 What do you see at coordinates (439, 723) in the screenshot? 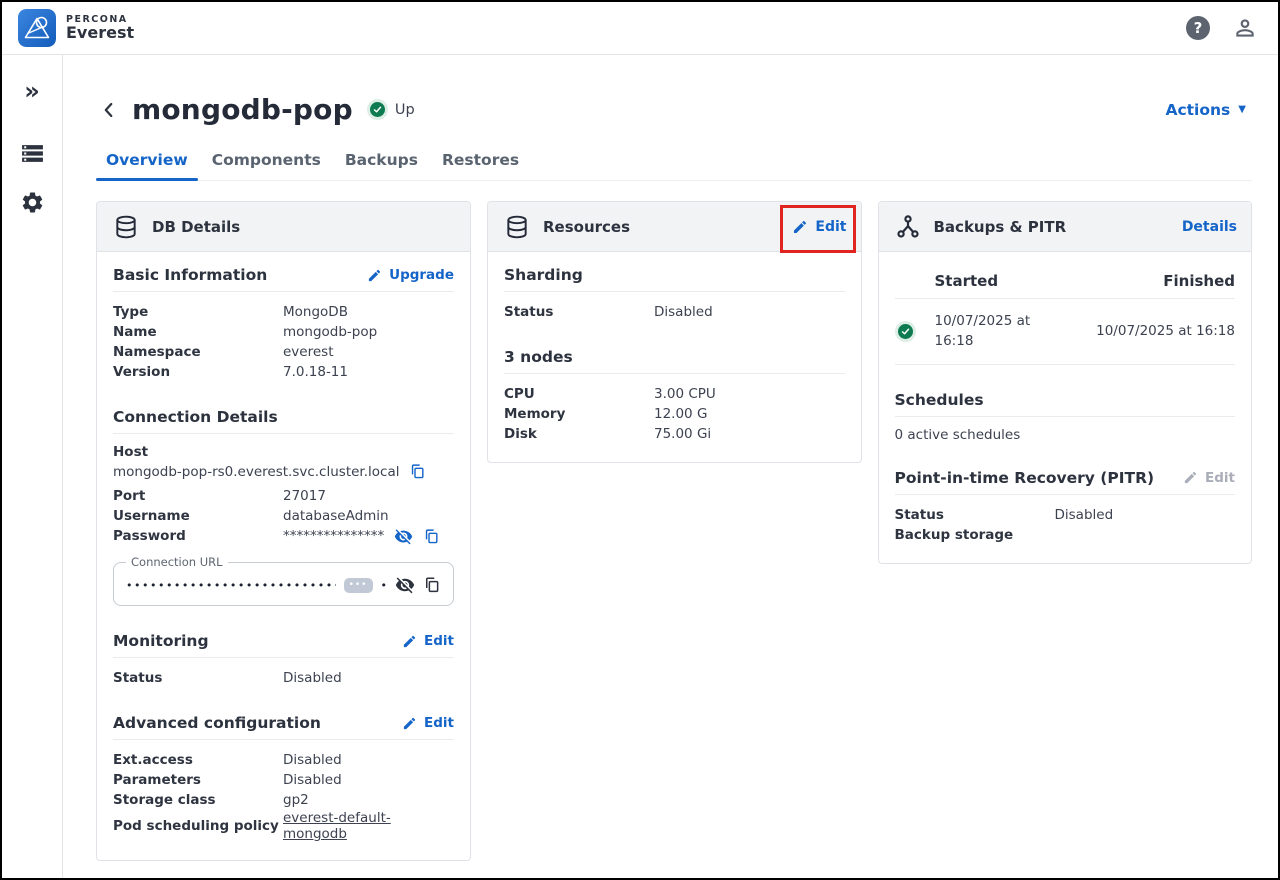
I see `advanced-edit-label: Edit` at bounding box center [439, 723].